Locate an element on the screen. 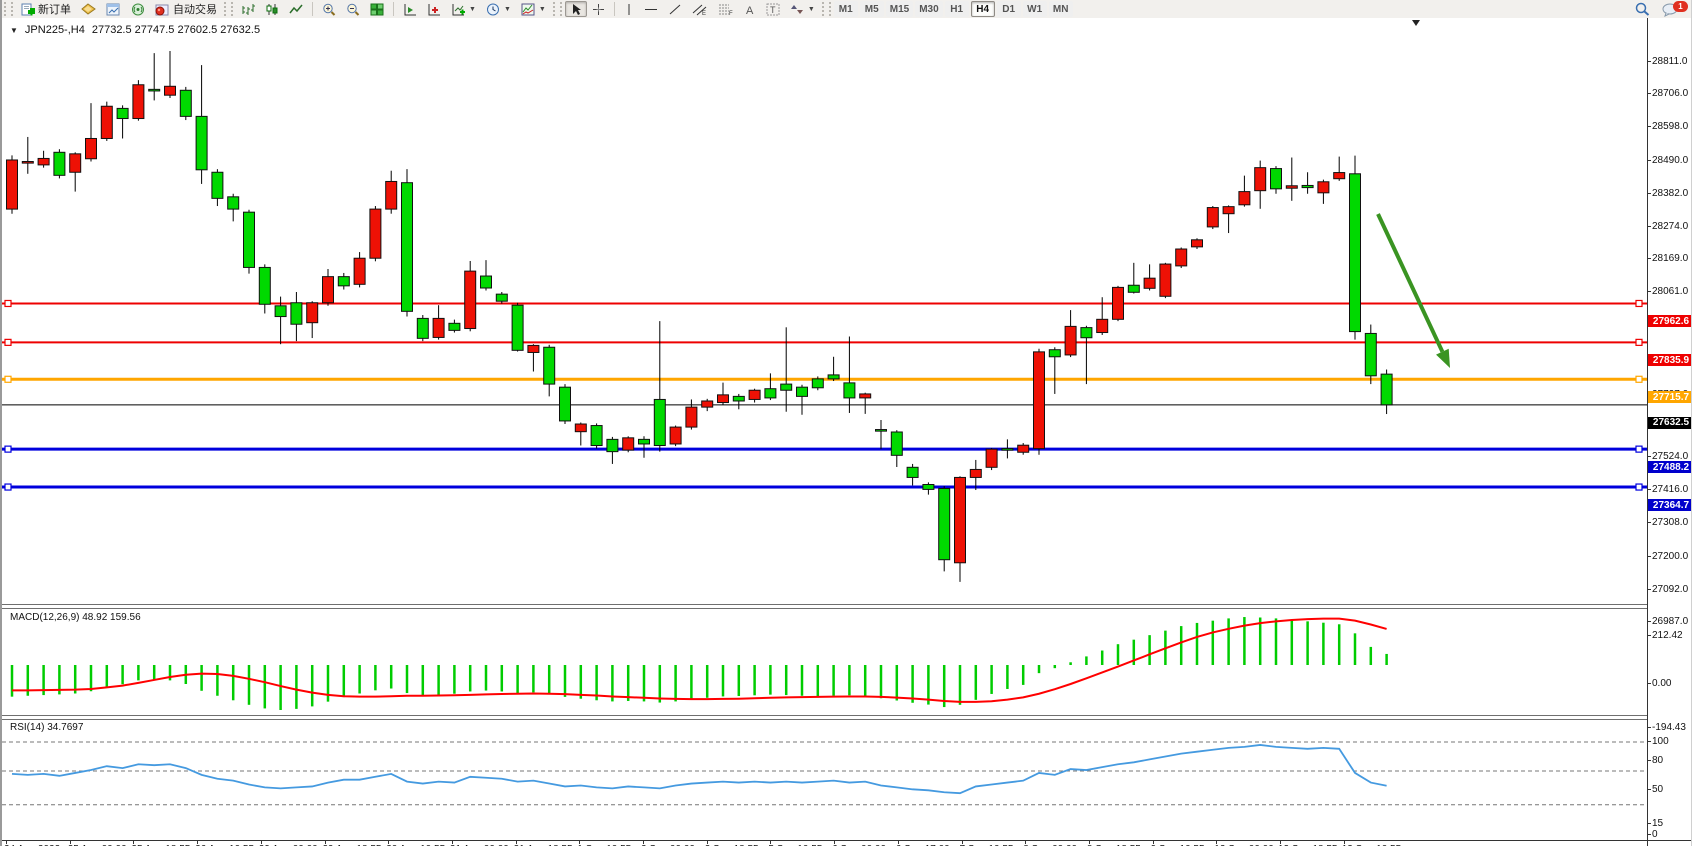  timeframe-h4: H4 is located at coordinates (982, 9).